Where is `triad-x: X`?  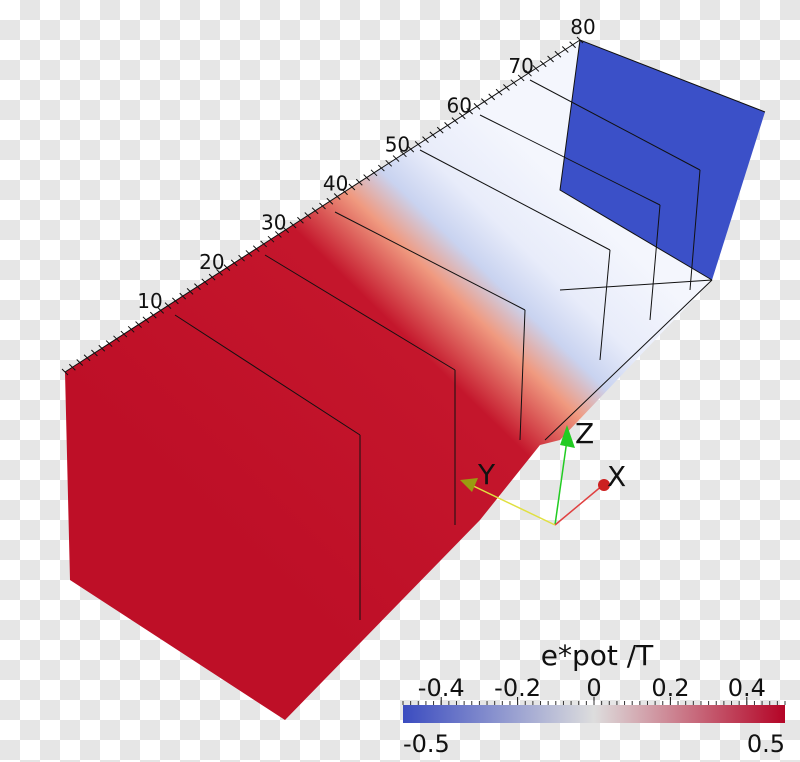 triad-x: X is located at coordinates (616, 476).